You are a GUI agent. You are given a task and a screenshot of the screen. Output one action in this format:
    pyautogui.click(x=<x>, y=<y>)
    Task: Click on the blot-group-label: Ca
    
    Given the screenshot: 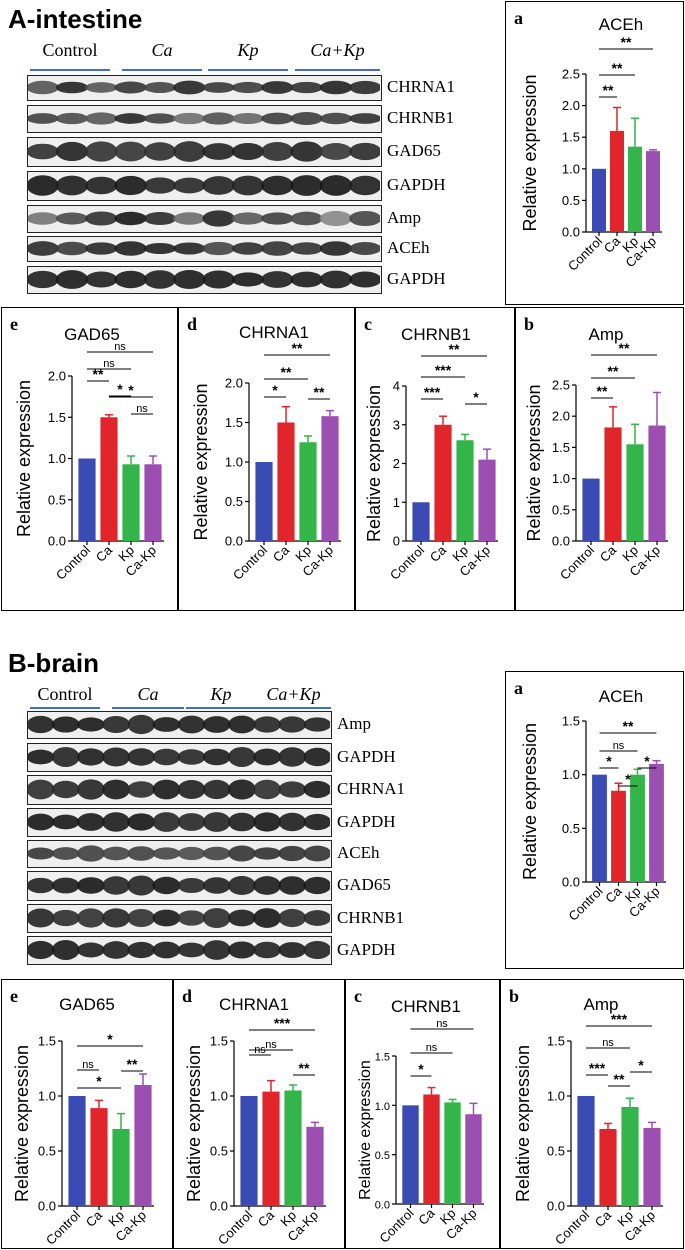 What is the action you would take?
    pyautogui.click(x=148, y=694)
    